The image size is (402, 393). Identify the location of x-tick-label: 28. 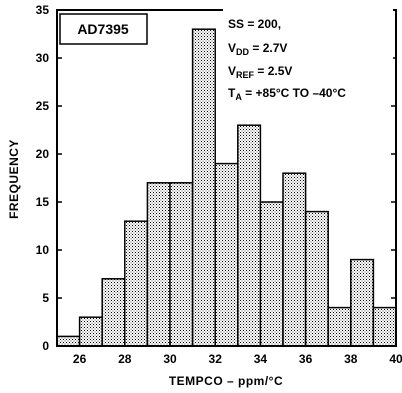
(125, 359).